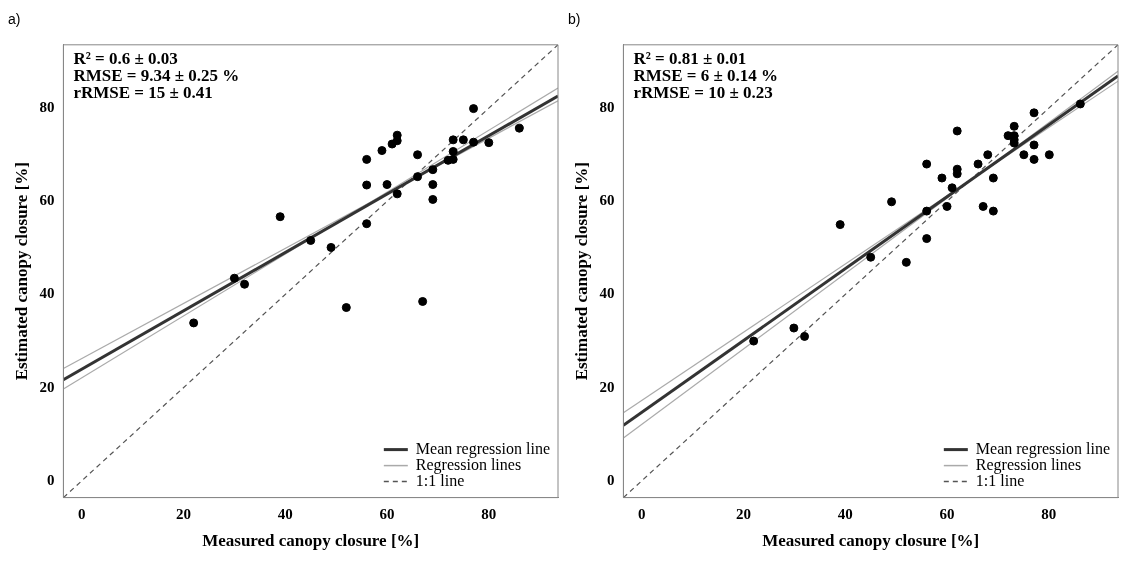 This screenshot has width=1133, height=566. I want to click on chart-title: a), so click(14, 19).